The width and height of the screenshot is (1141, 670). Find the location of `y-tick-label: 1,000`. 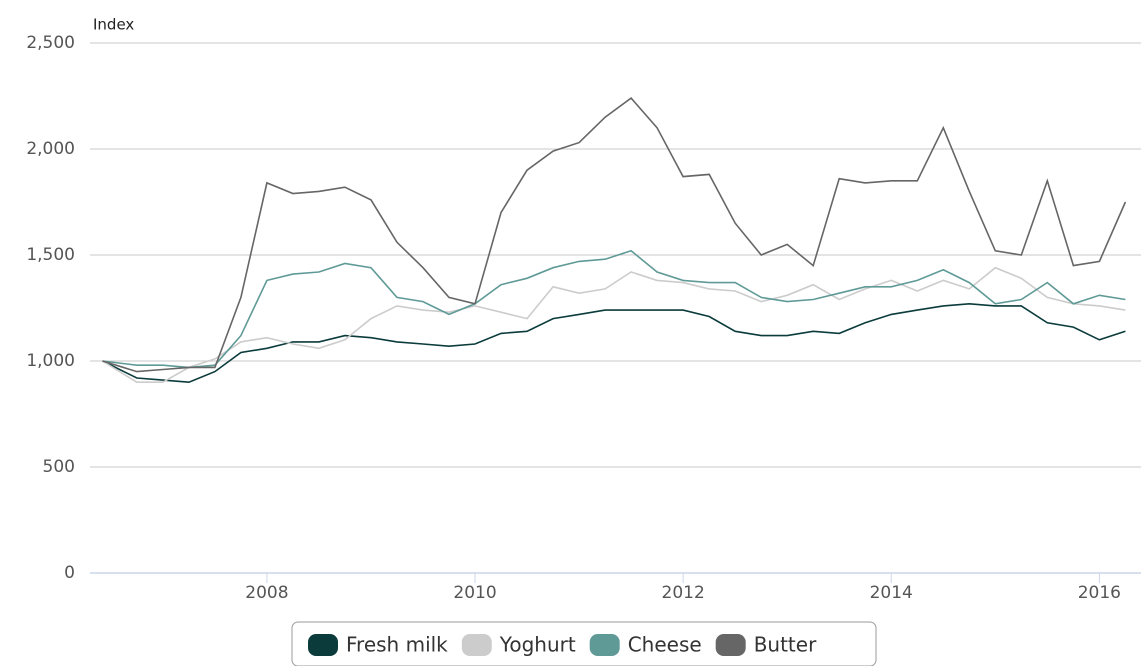

y-tick-label: 1,000 is located at coordinates (50, 361).